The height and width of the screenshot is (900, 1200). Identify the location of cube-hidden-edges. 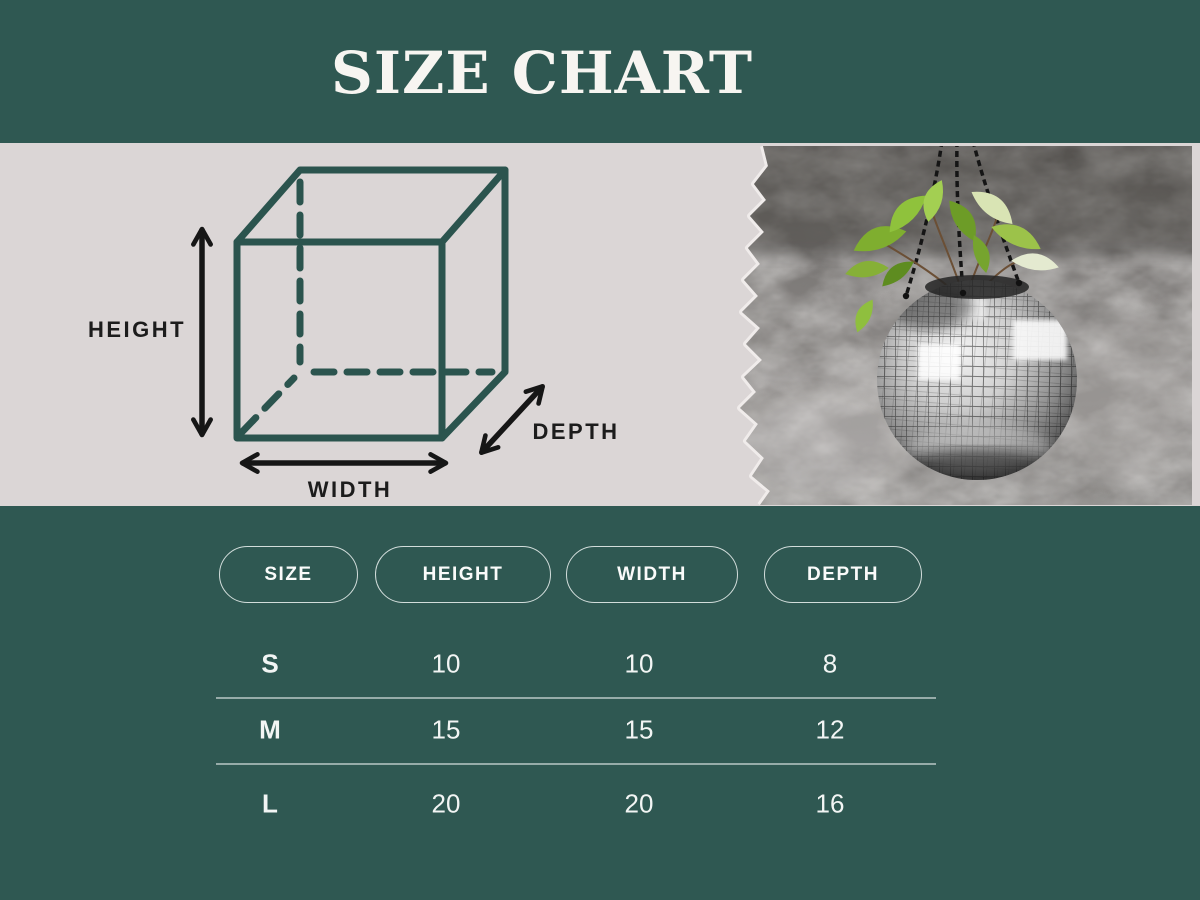
(367, 307).